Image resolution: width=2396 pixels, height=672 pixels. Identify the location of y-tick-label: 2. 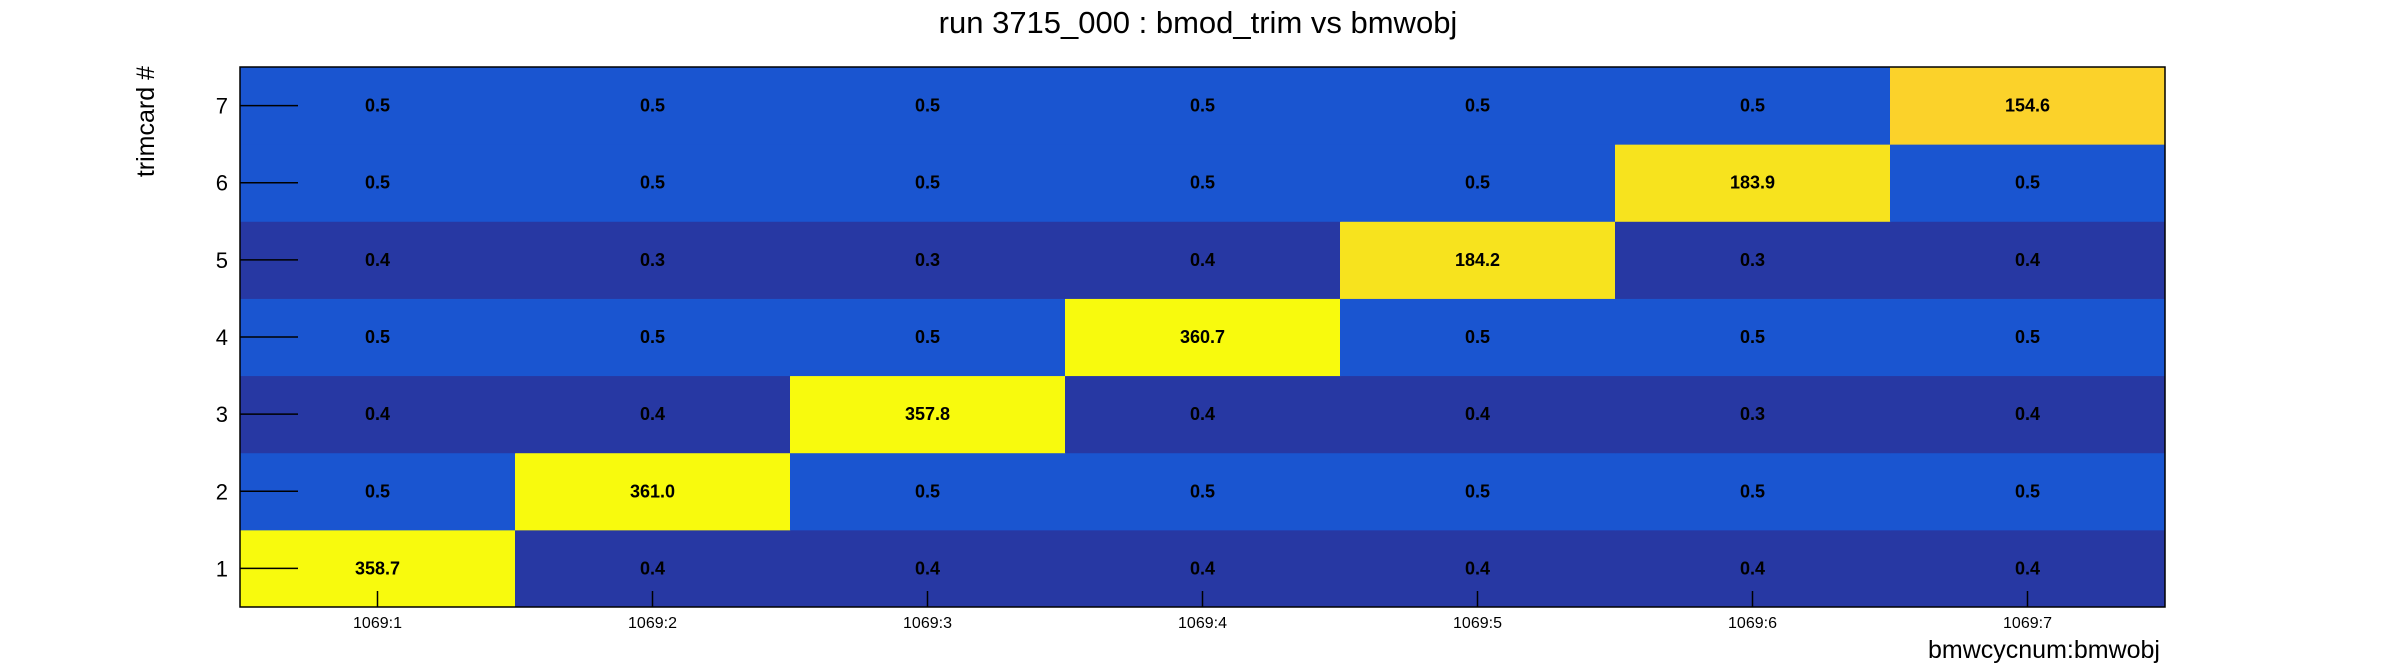
(222, 491).